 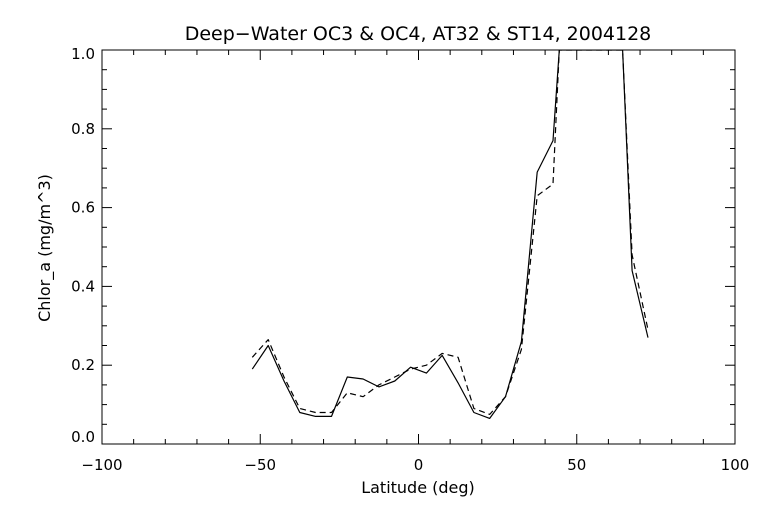 What do you see at coordinates (101, 465) in the screenshot?
I see `x-tick-label: −100` at bounding box center [101, 465].